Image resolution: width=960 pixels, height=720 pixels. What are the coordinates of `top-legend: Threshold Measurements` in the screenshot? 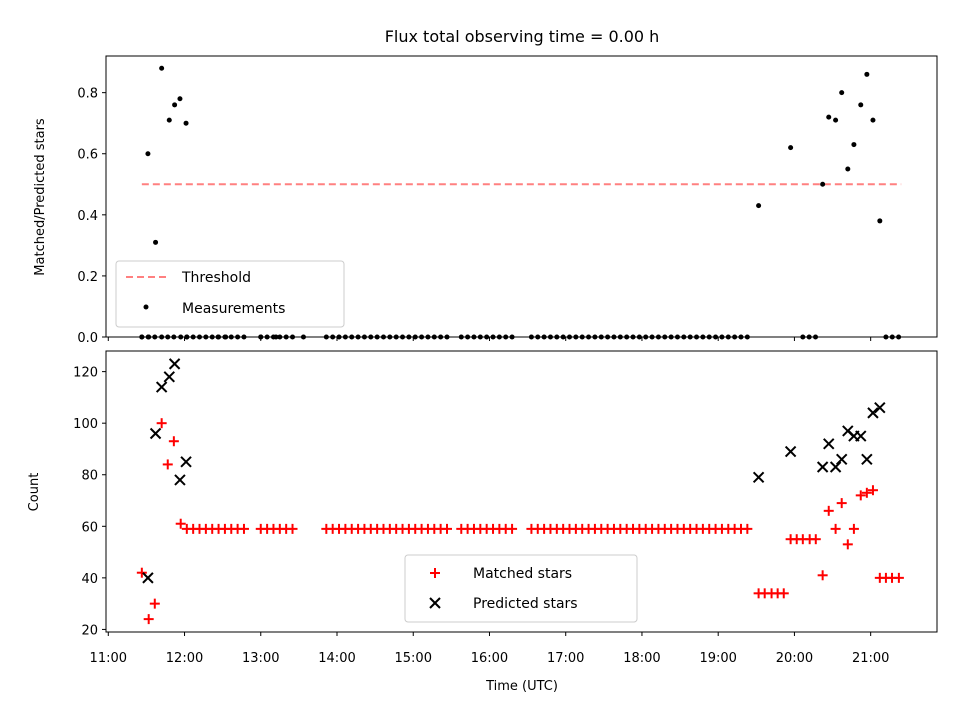 It's located at (230, 294).